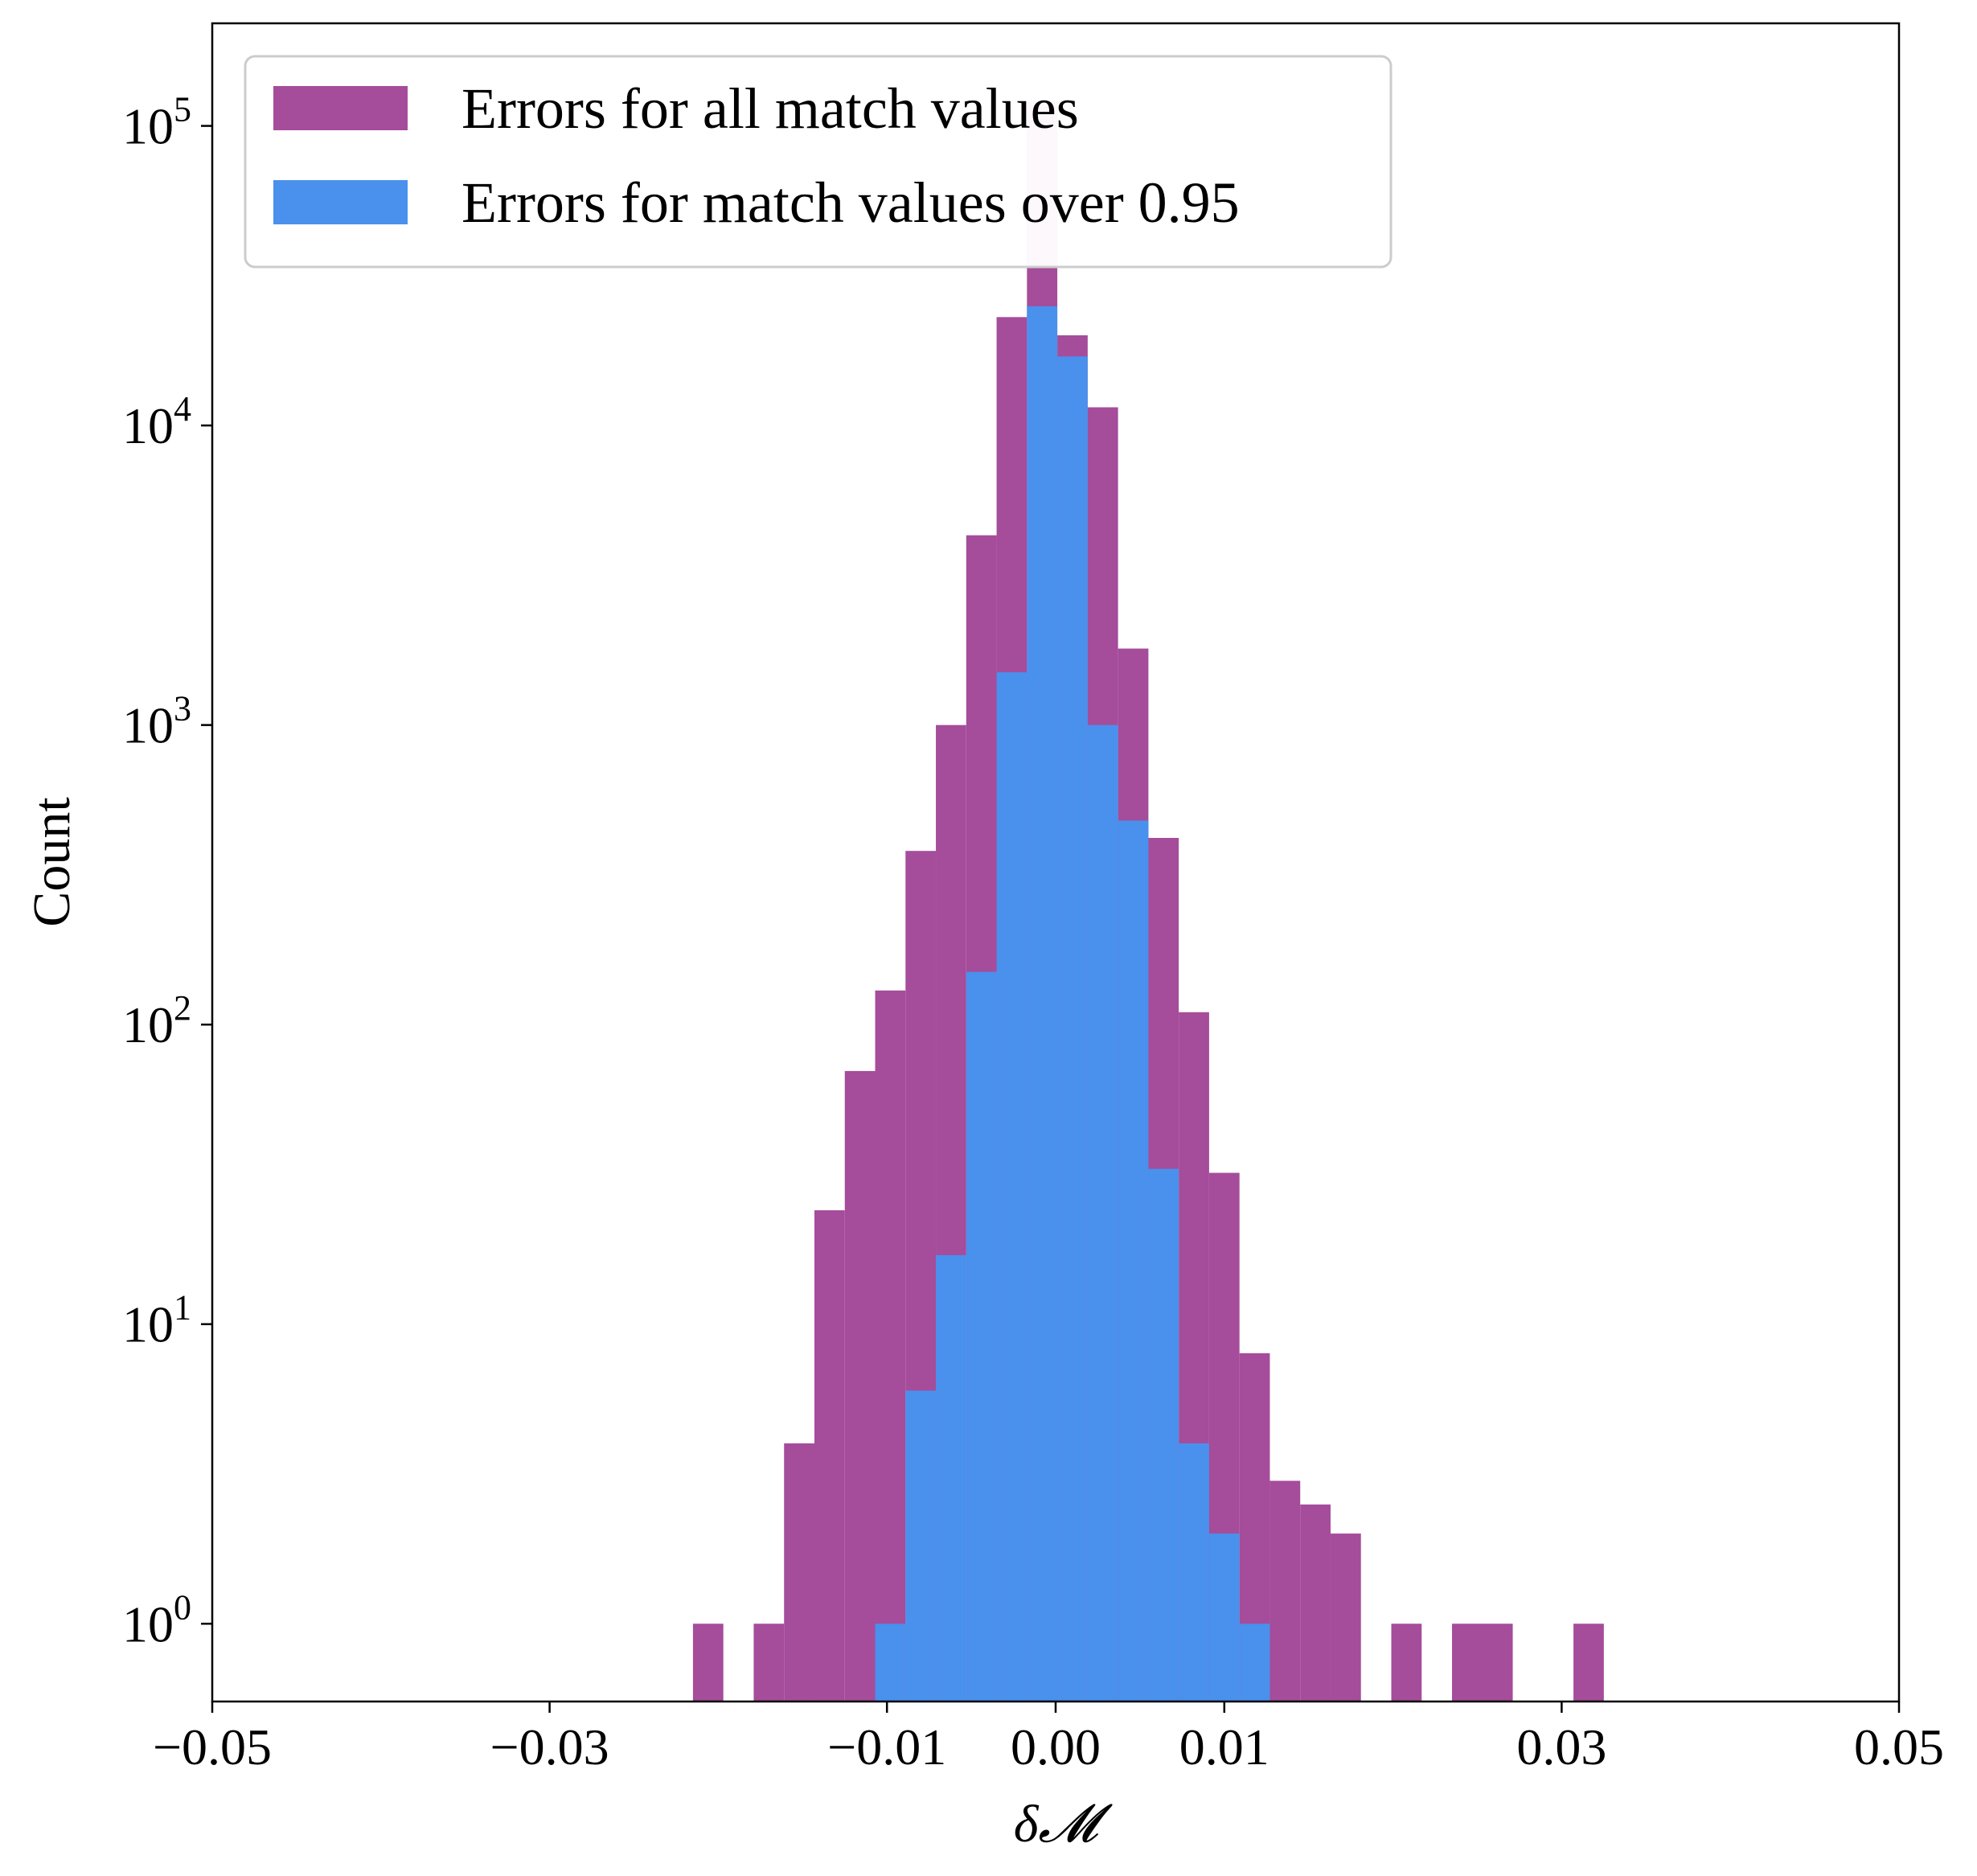 The image size is (1977, 1876). I want to click on x-tick-label: 0.01, so click(1224, 1746).